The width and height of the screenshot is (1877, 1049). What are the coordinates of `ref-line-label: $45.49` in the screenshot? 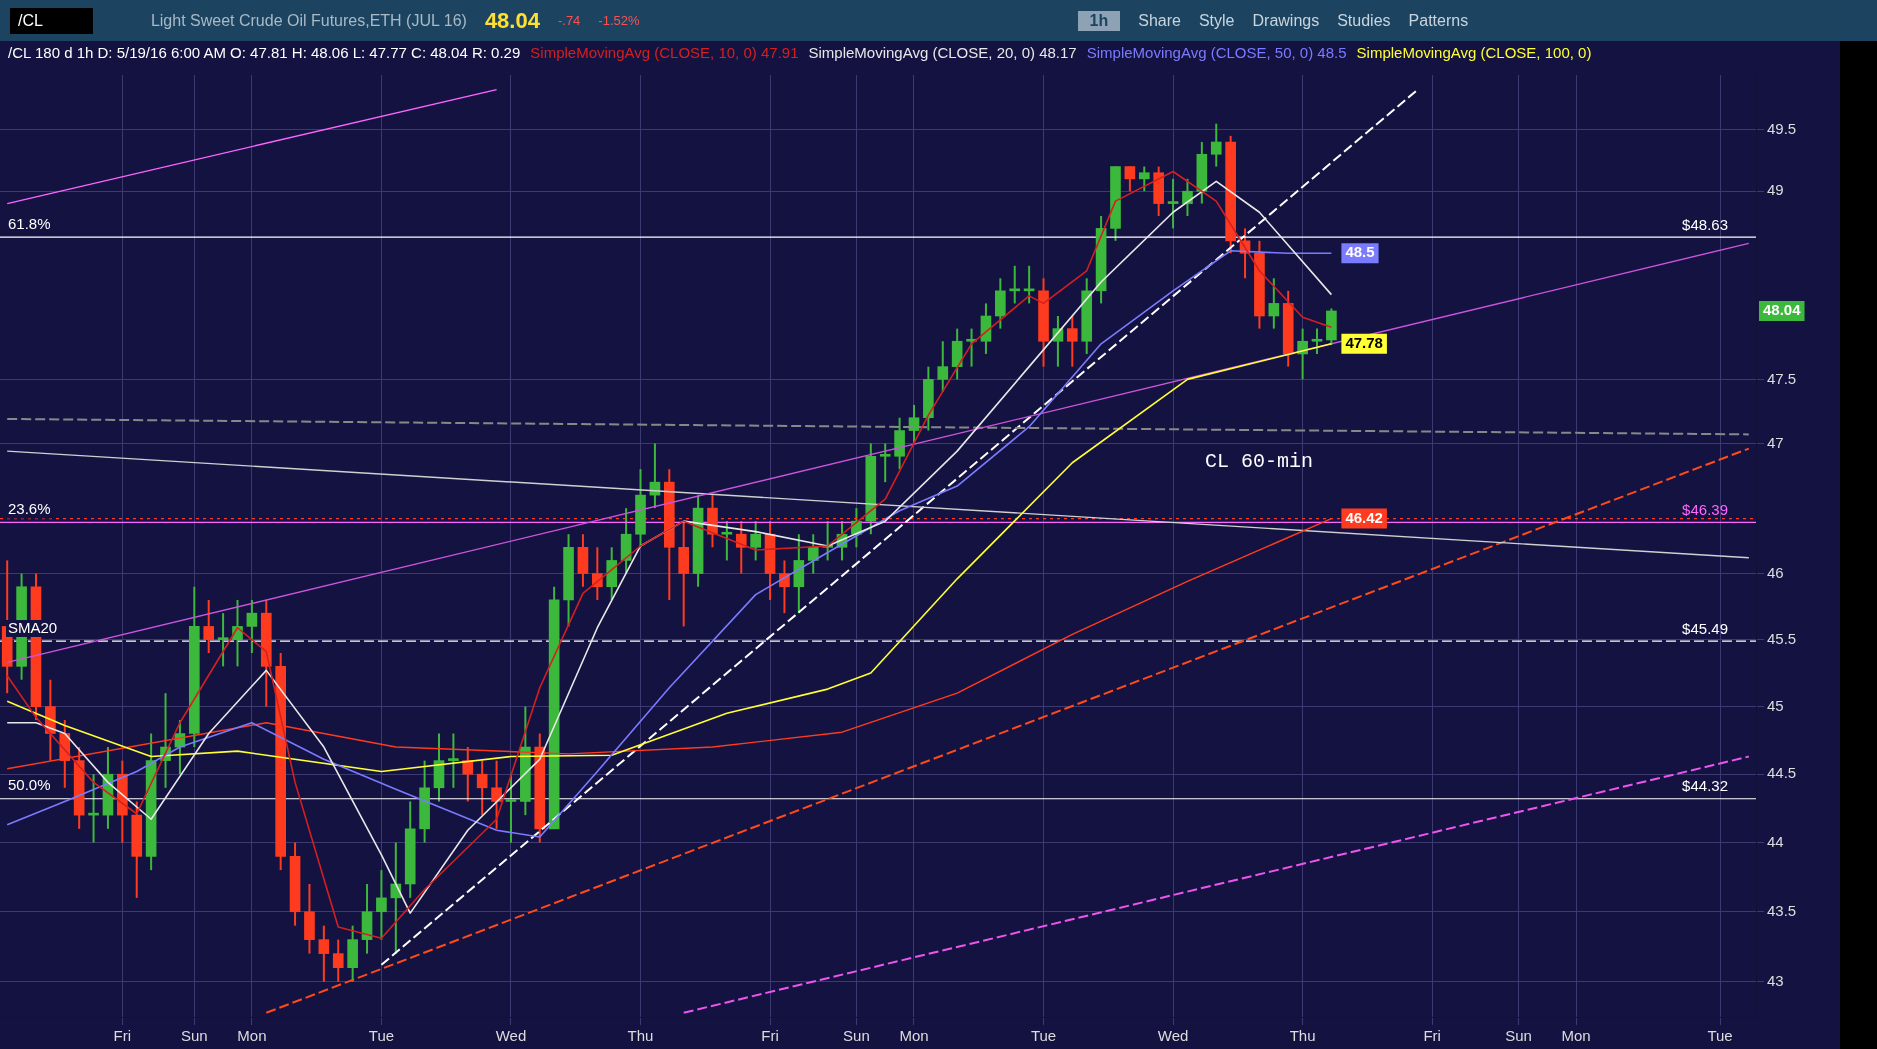 It's located at (1705, 628).